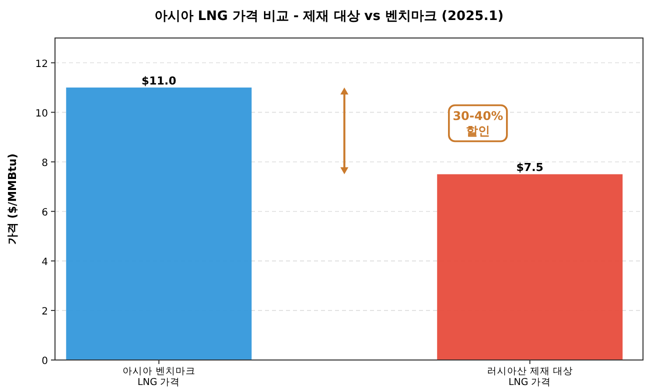  What do you see at coordinates (45, 212) in the screenshot?
I see `y-tick-label: 6` at bounding box center [45, 212].